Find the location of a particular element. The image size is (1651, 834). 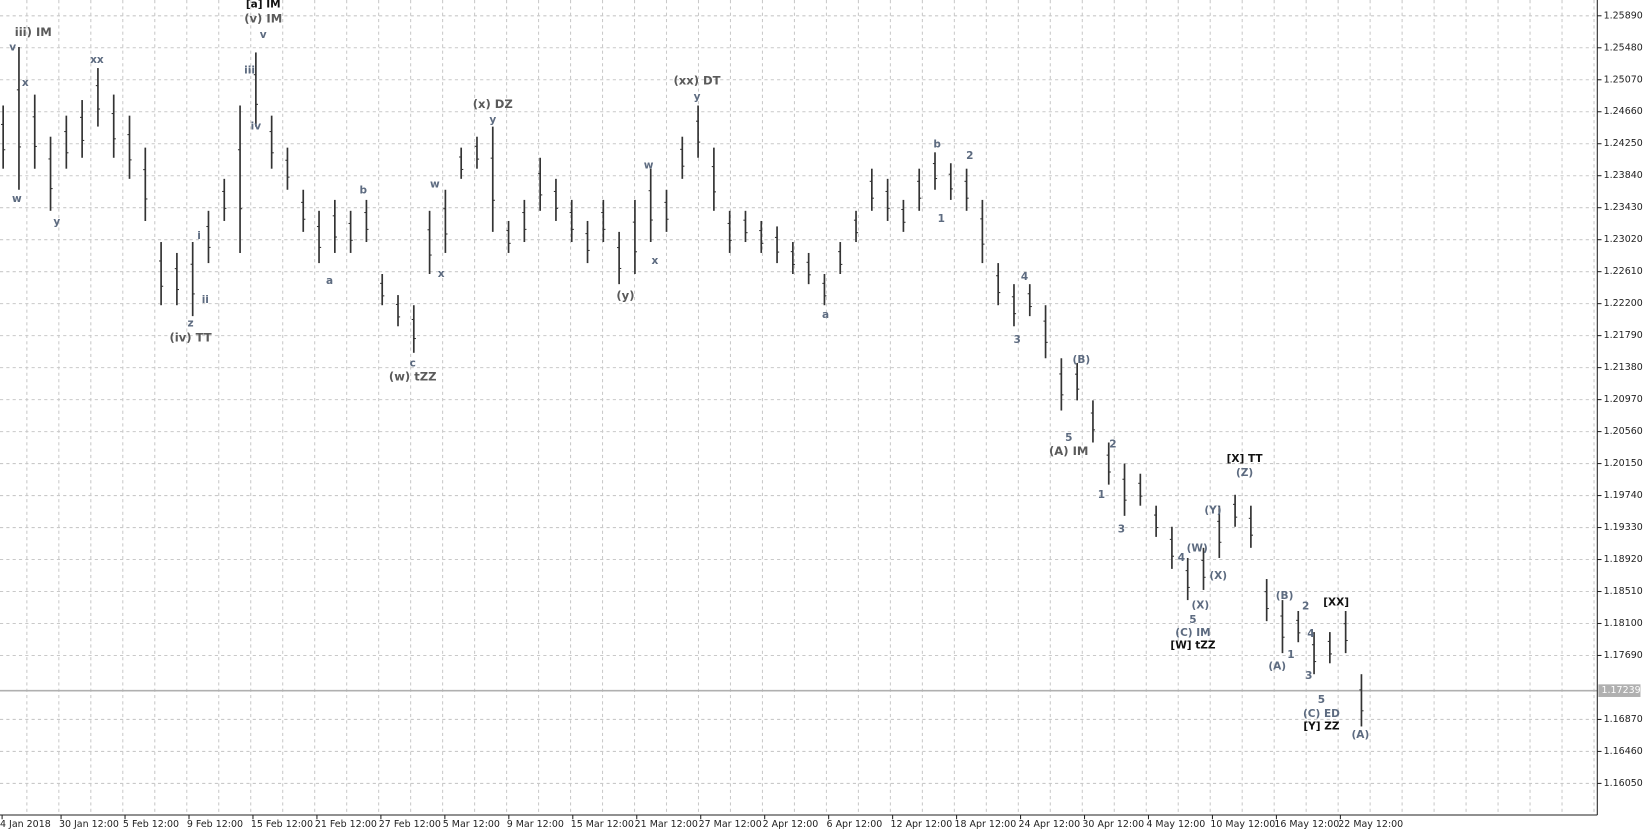

wave-label: iii is located at coordinates (249, 71).